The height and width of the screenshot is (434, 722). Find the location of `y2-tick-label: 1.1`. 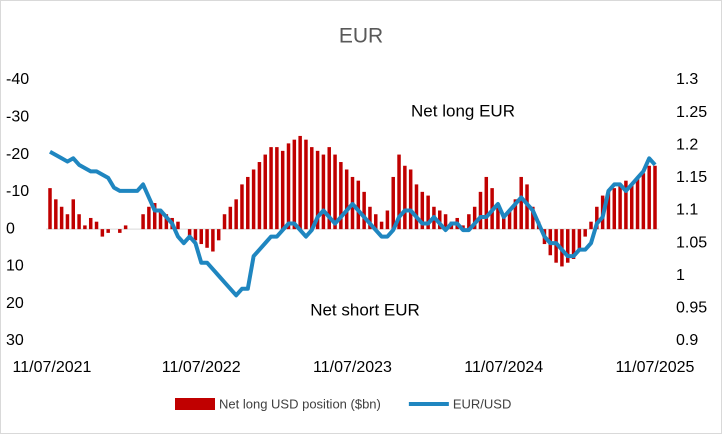

y2-tick-label: 1.1 is located at coordinates (687, 210).